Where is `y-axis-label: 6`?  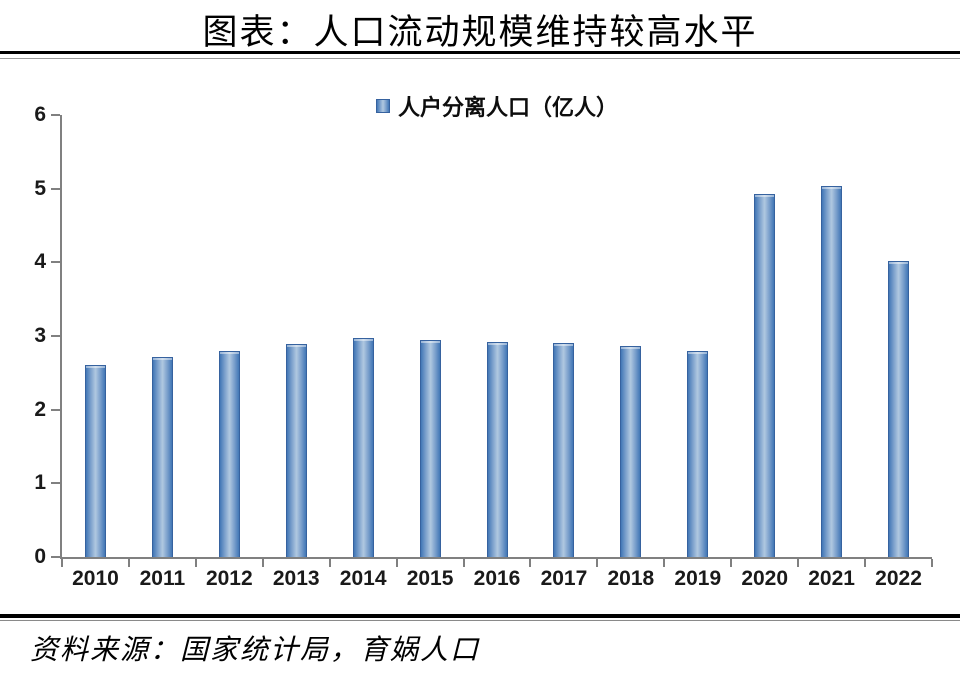
y-axis-label: 6 is located at coordinates (40, 114).